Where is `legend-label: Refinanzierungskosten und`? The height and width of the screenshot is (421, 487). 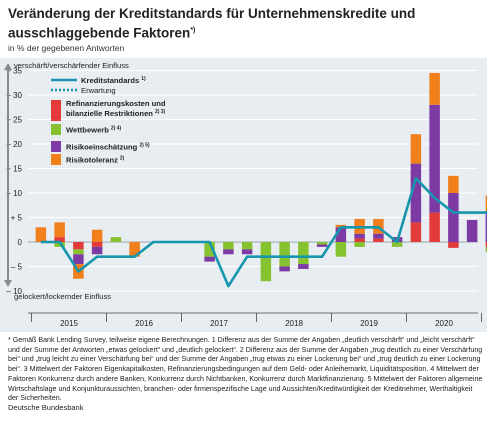
legend-label: Refinanzierungskosten und is located at coordinates (116, 103).